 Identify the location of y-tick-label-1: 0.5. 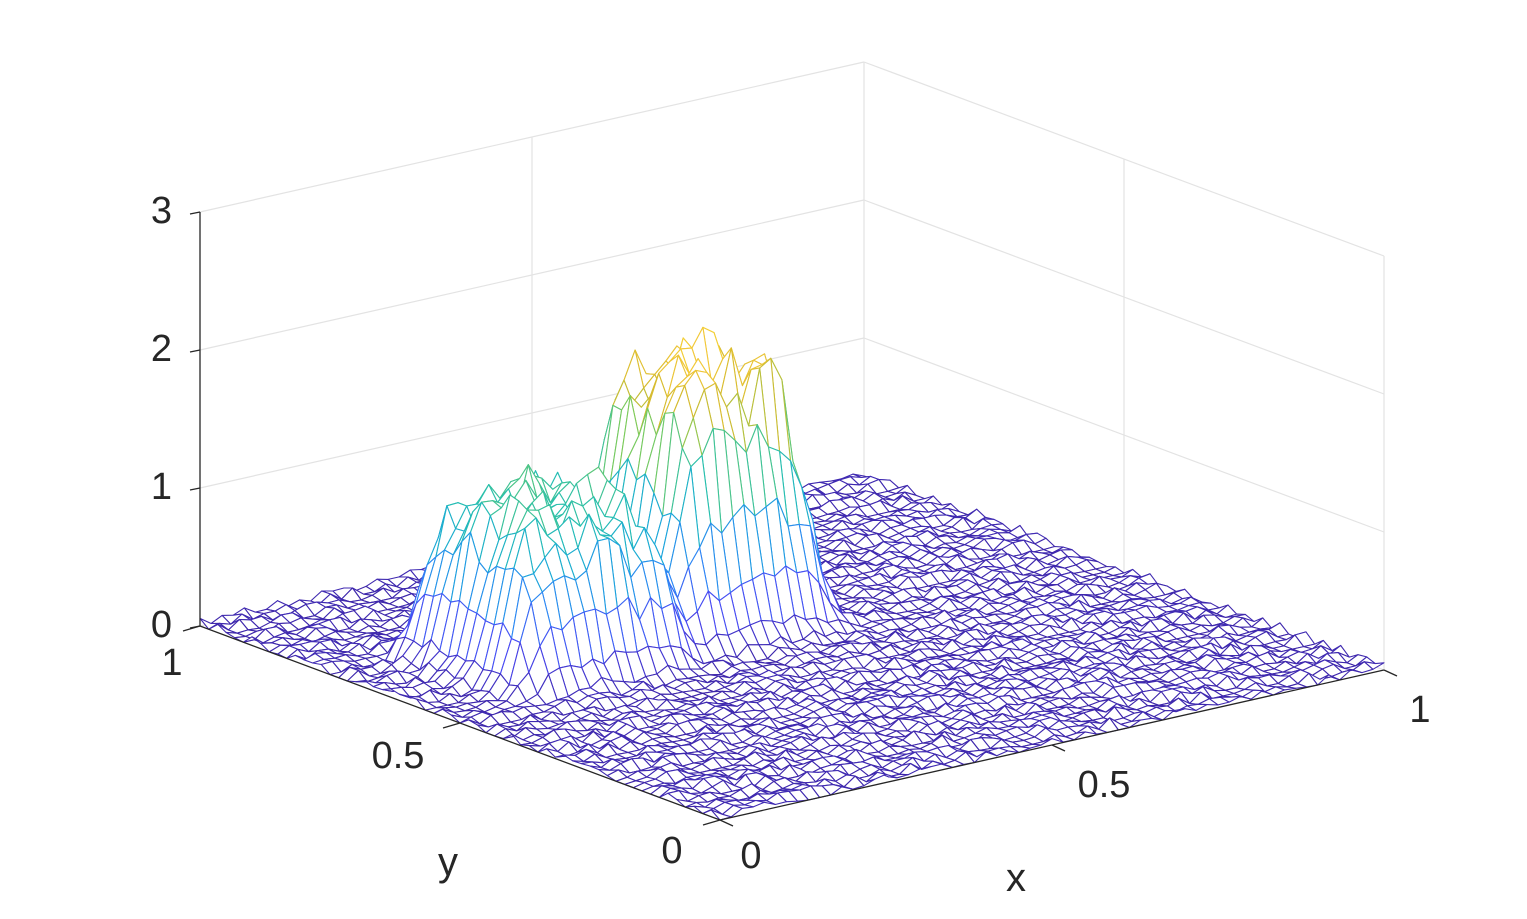
(398, 756).